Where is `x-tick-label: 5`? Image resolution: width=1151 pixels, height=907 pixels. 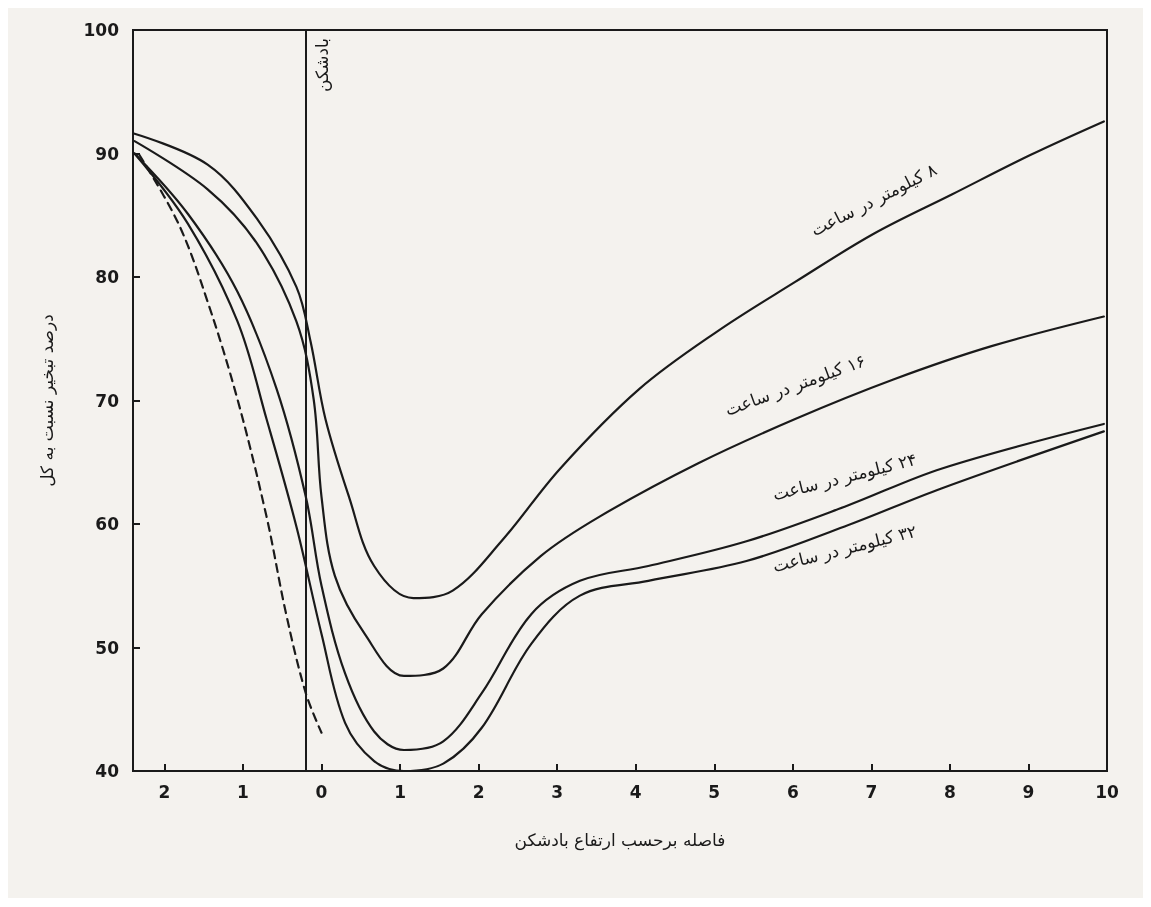 x-tick-label: 5 is located at coordinates (714, 791).